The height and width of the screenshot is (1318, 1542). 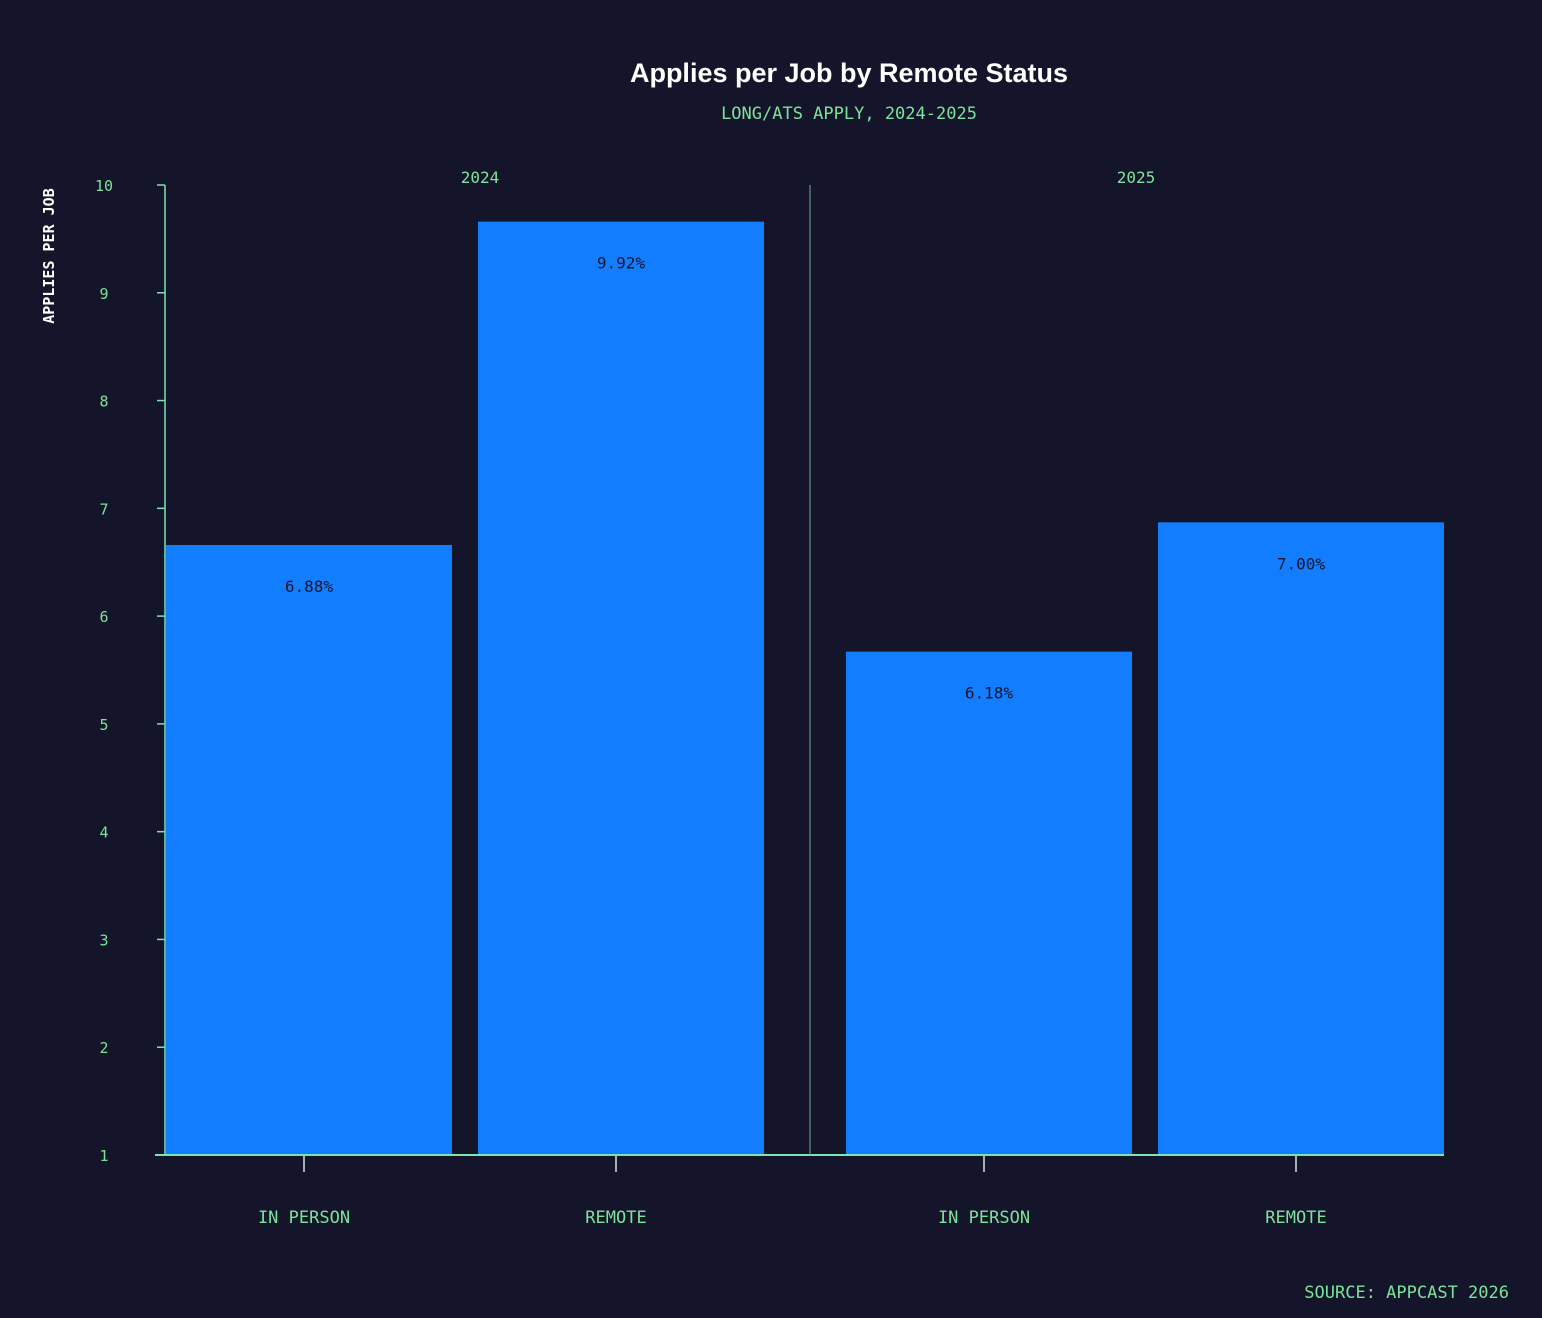 What do you see at coordinates (1301, 563) in the screenshot?
I see `bar-data-label: 7.00%` at bounding box center [1301, 563].